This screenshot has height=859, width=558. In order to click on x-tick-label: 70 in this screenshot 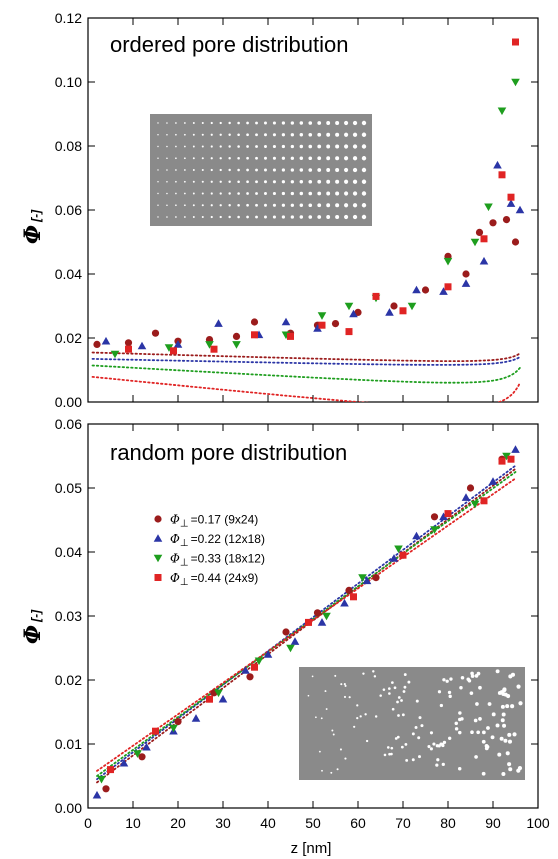, I will do `click(403, 823)`.